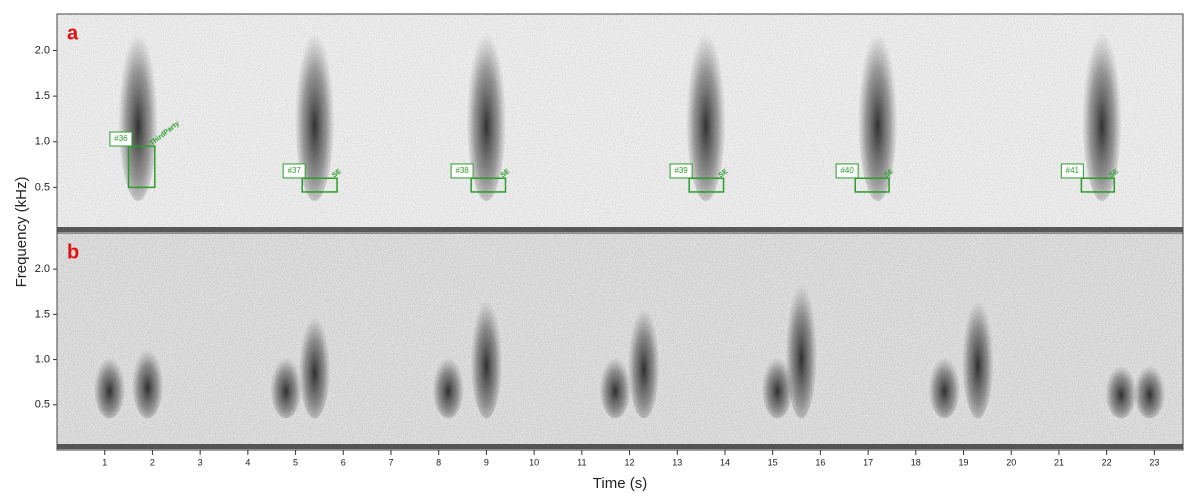 The width and height of the screenshot is (1196, 501). I want to click on annotation-label: #37, so click(294, 170).